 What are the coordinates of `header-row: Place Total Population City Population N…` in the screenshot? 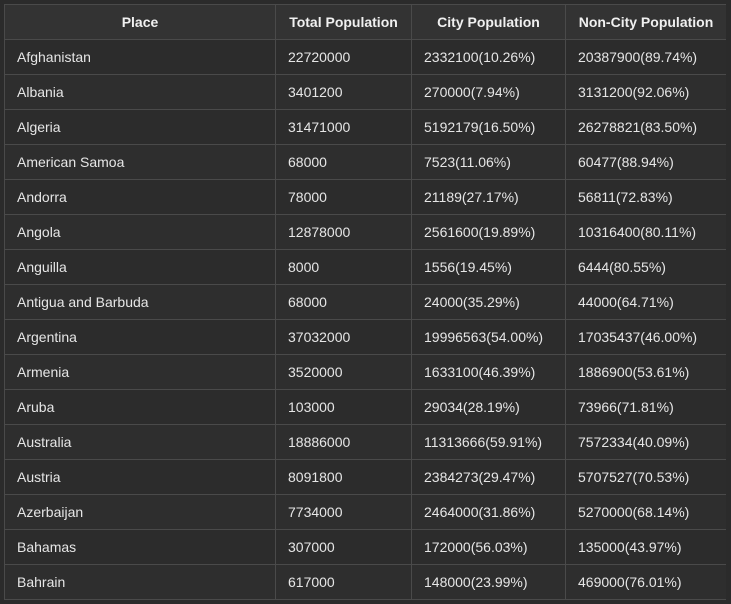 It's located at (365, 22).